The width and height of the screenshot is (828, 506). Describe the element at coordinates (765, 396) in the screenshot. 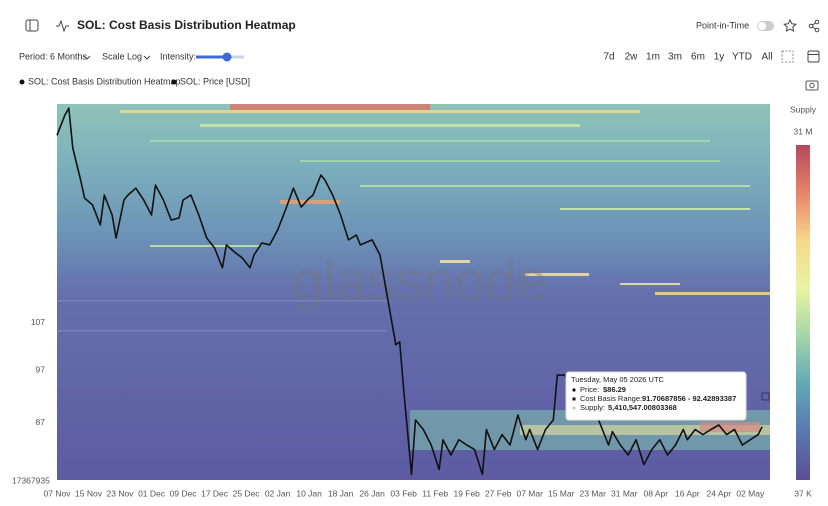

I see `hover-marker` at that location.